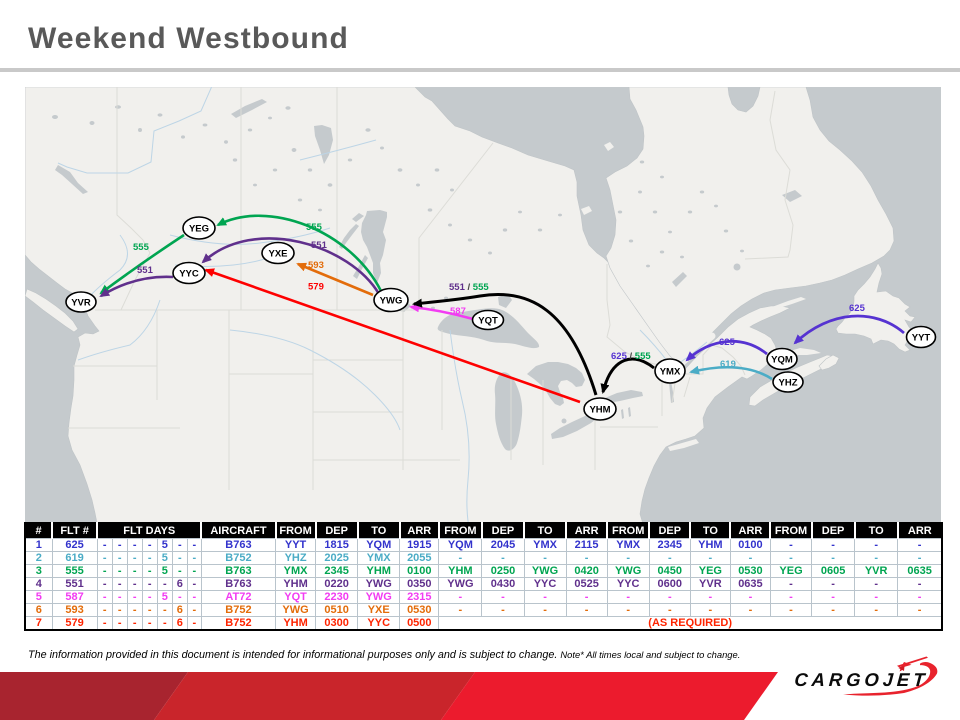 The image size is (960, 720). What do you see at coordinates (316, 265) in the screenshot?
I see `svg-text: 593` at bounding box center [316, 265].